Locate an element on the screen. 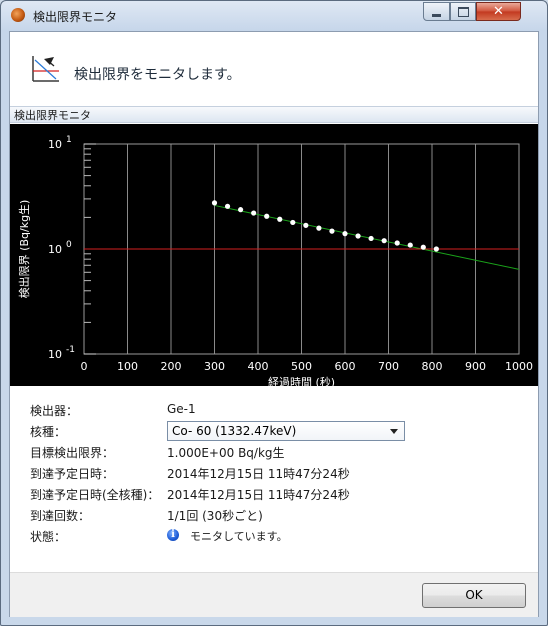 Image resolution: width=548 pixels, height=626 pixels. y-tick-exponent: -1 is located at coordinates (70, 350).